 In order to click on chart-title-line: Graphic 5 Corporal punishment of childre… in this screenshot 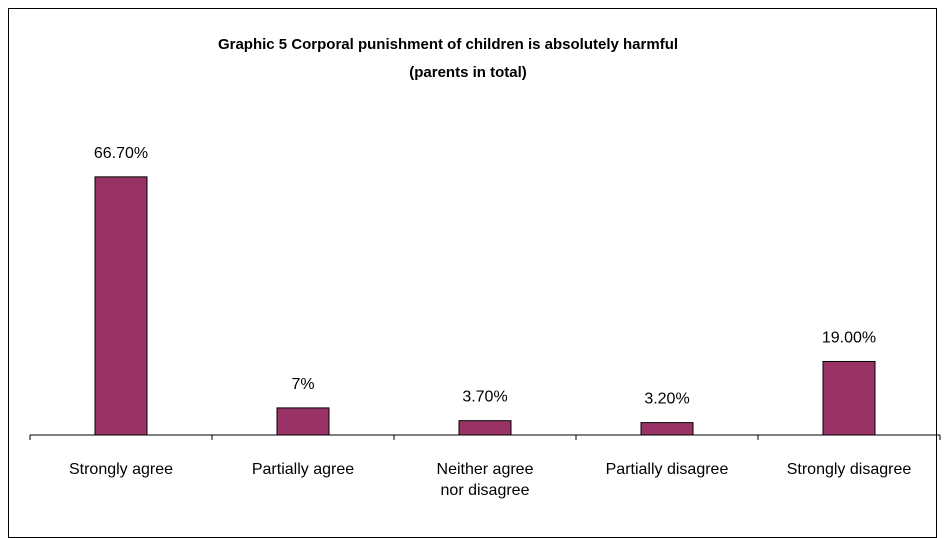, I will do `click(448, 44)`.